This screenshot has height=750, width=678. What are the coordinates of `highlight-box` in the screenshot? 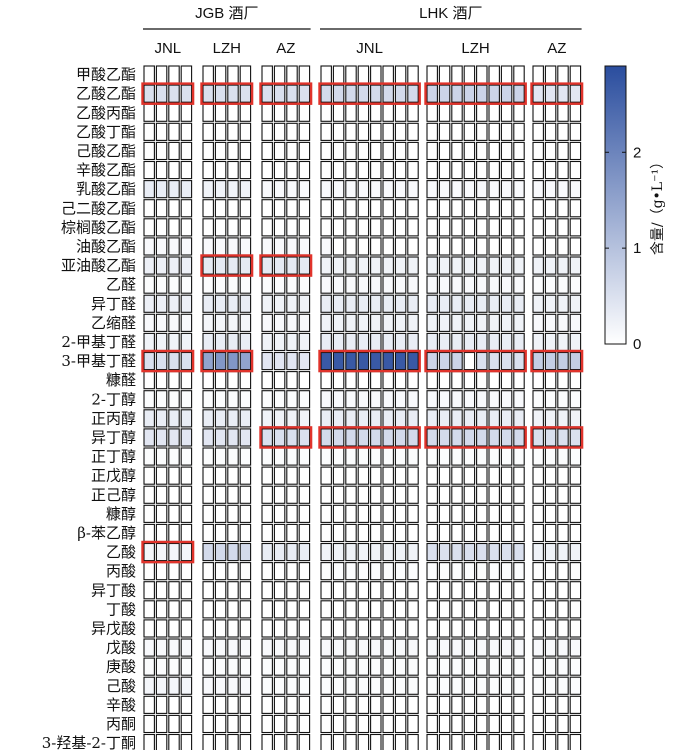 It's located at (369, 437).